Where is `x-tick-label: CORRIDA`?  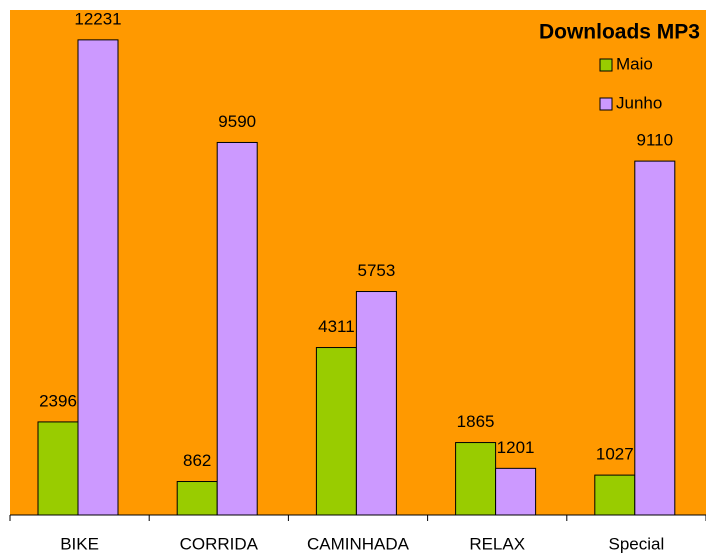 x-tick-label: CORRIDA is located at coordinates (219, 543).